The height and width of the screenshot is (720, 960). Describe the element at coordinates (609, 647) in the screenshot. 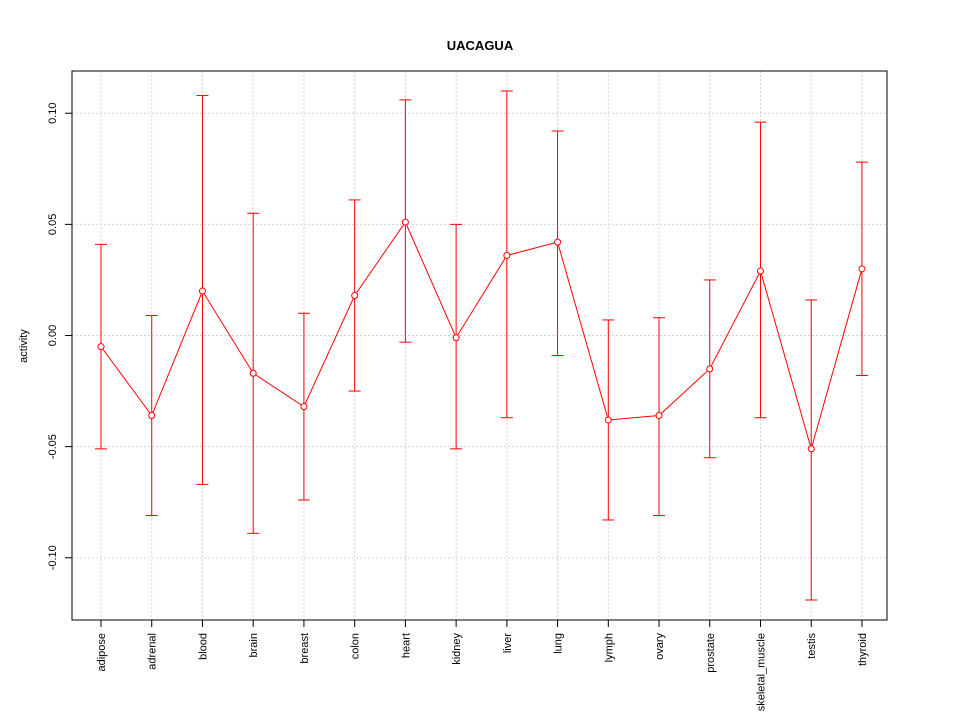

I see `x-tick-label: lymph` at that location.